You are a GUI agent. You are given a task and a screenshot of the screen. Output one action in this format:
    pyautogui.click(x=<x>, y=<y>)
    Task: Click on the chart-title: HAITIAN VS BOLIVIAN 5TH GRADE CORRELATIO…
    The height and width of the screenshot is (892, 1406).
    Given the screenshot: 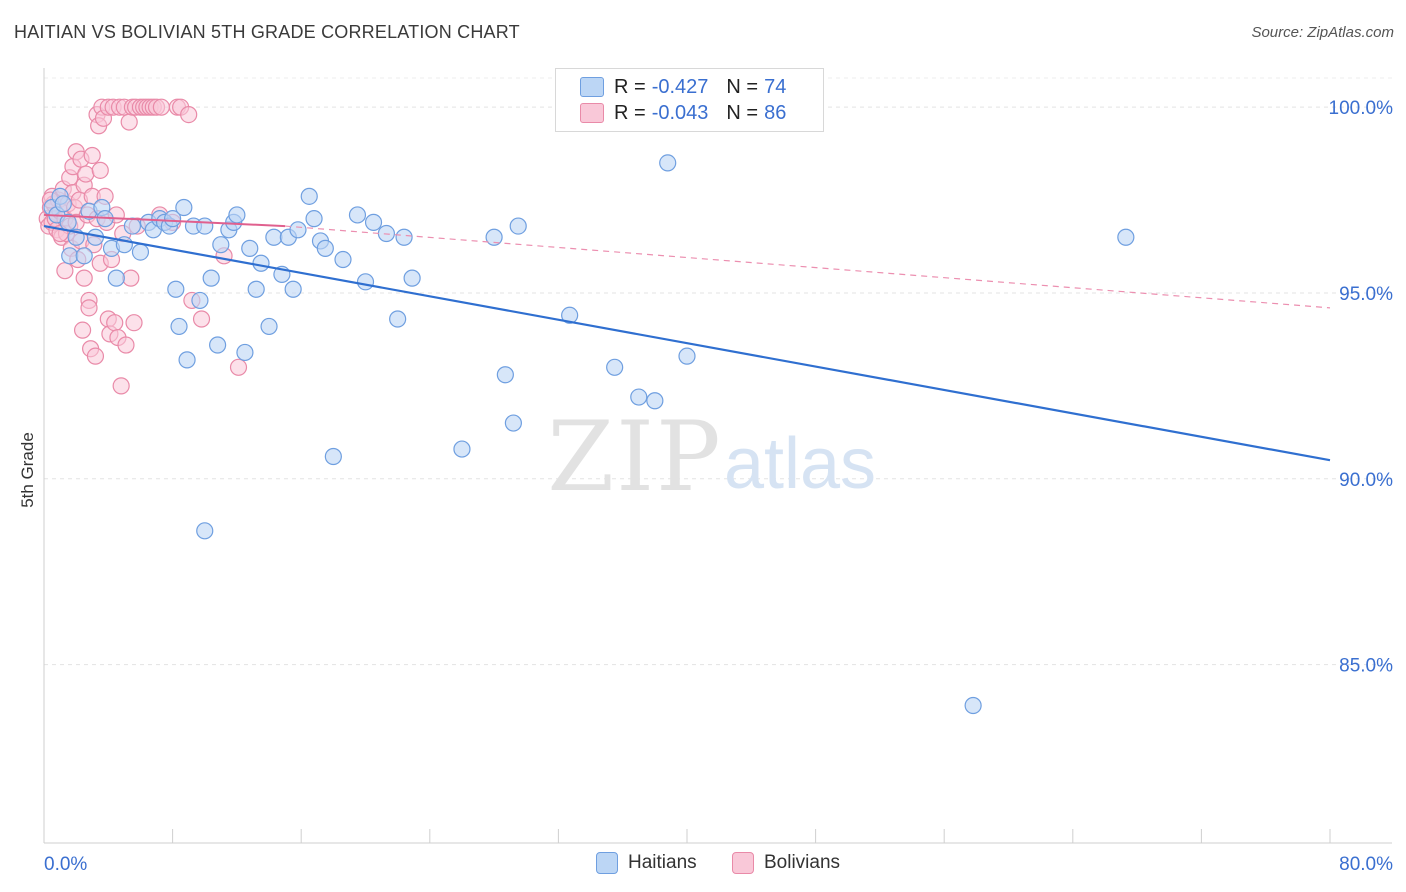 What is the action you would take?
    pyautogui.click(x=267, y=32)
    